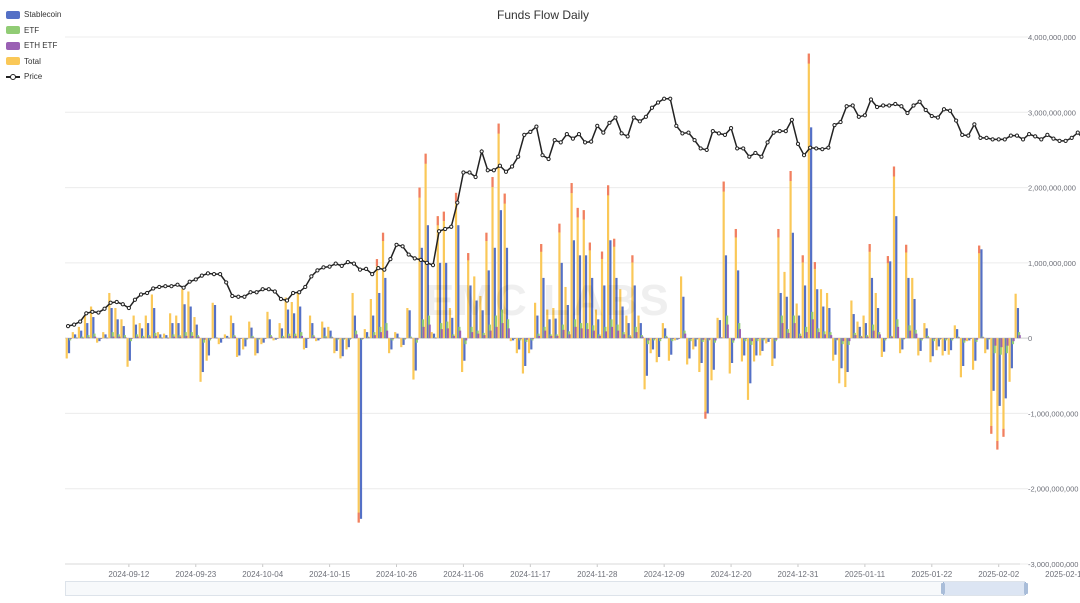 This screenshot has width=1080, height=603. Describe the element at coordinates (931, 574) in the screenshot. I see `x-tick-label: 2025-01-22` at that location.